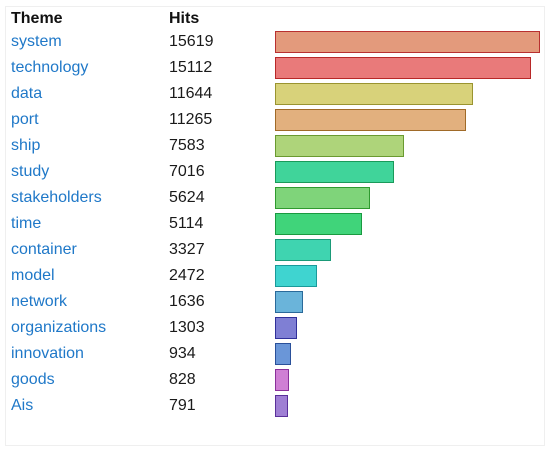  Describe the element at coordinates (184, 18) in the screenshot. I see `hits-column-header: Hits` at that location.